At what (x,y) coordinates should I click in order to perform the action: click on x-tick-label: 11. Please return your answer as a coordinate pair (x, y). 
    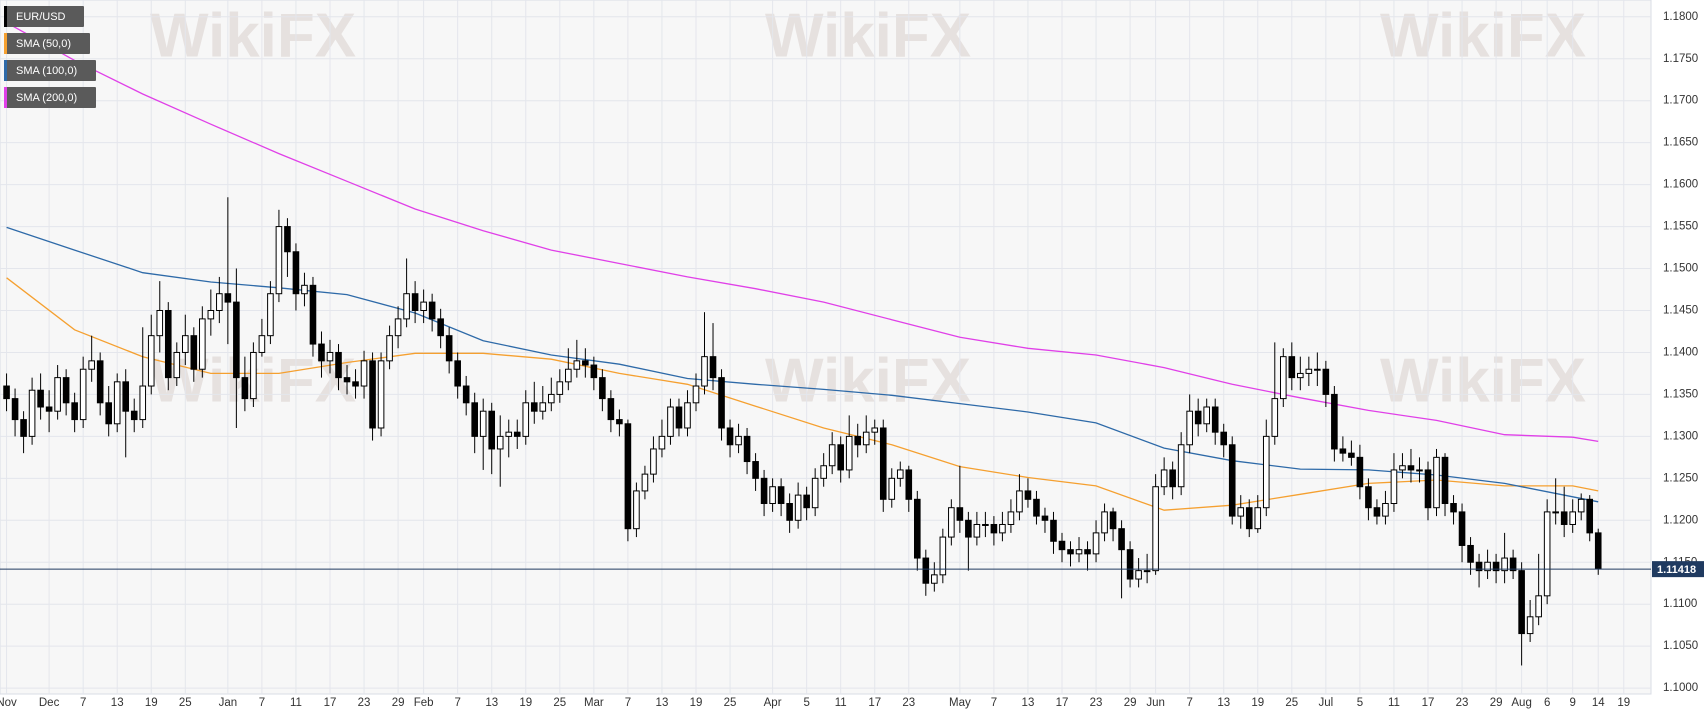
    Looking at the image, I should click on (1394, 703).